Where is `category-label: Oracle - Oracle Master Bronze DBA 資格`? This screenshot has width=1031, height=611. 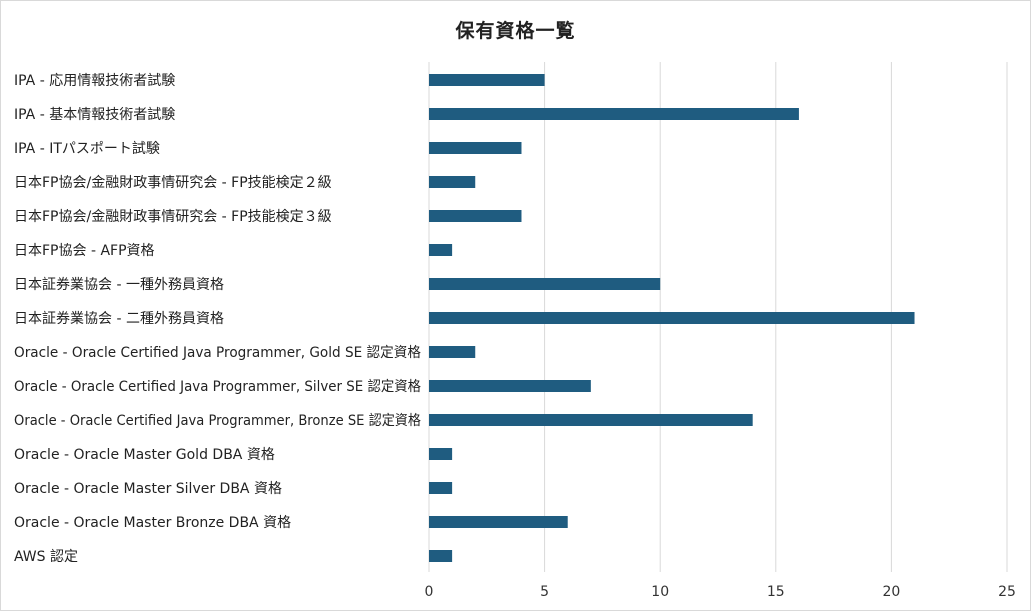 category-label: Oracle - Oracle Master Bronze DBA 資格 is located at coordinates (152, 523).